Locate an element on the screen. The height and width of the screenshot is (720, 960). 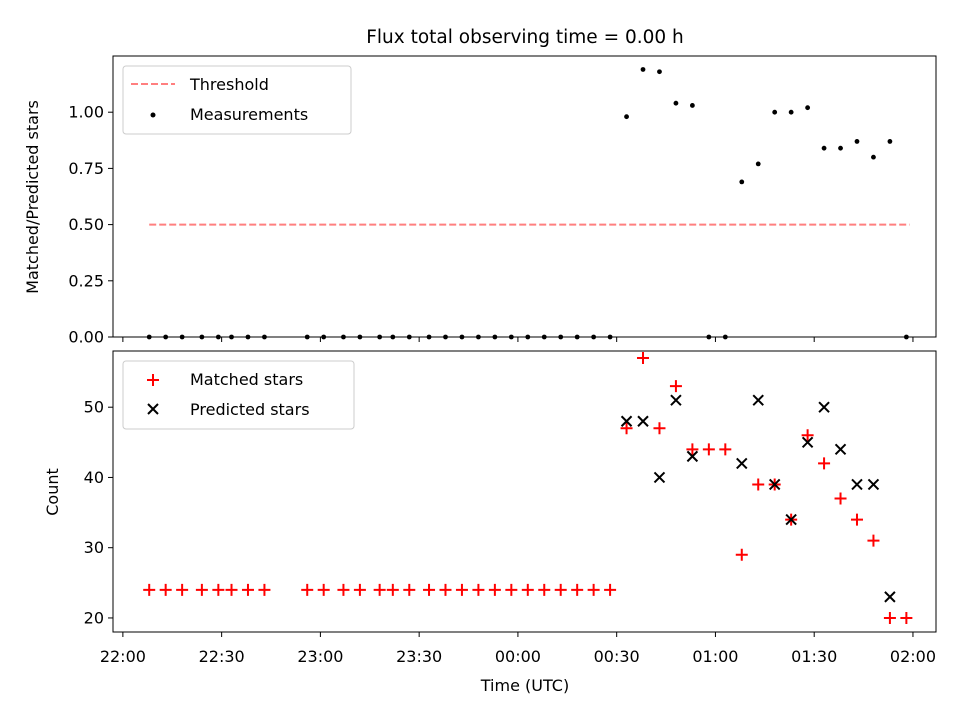
bottom-y-tick-label: 40 is located at coordinates (94, 477).